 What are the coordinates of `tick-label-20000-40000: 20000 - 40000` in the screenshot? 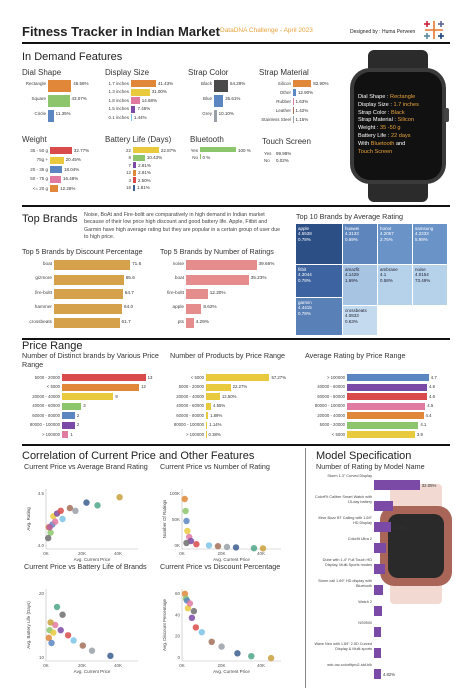 It's located at (331, 415).